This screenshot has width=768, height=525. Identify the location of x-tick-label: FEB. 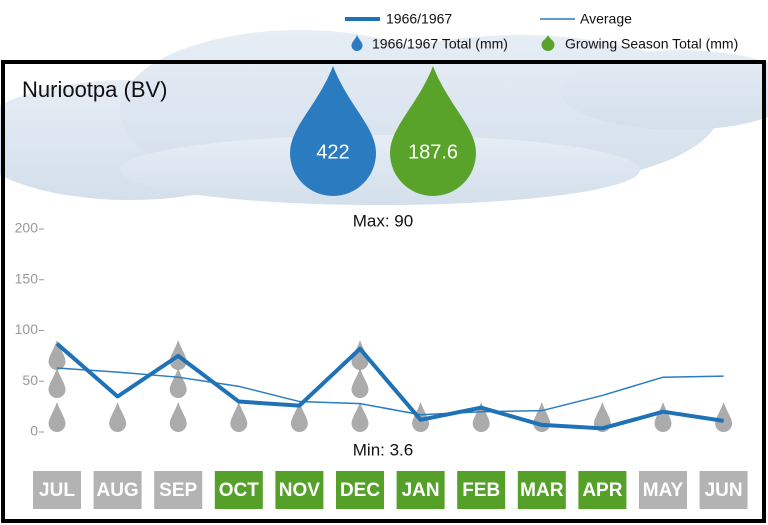
(481, 490).